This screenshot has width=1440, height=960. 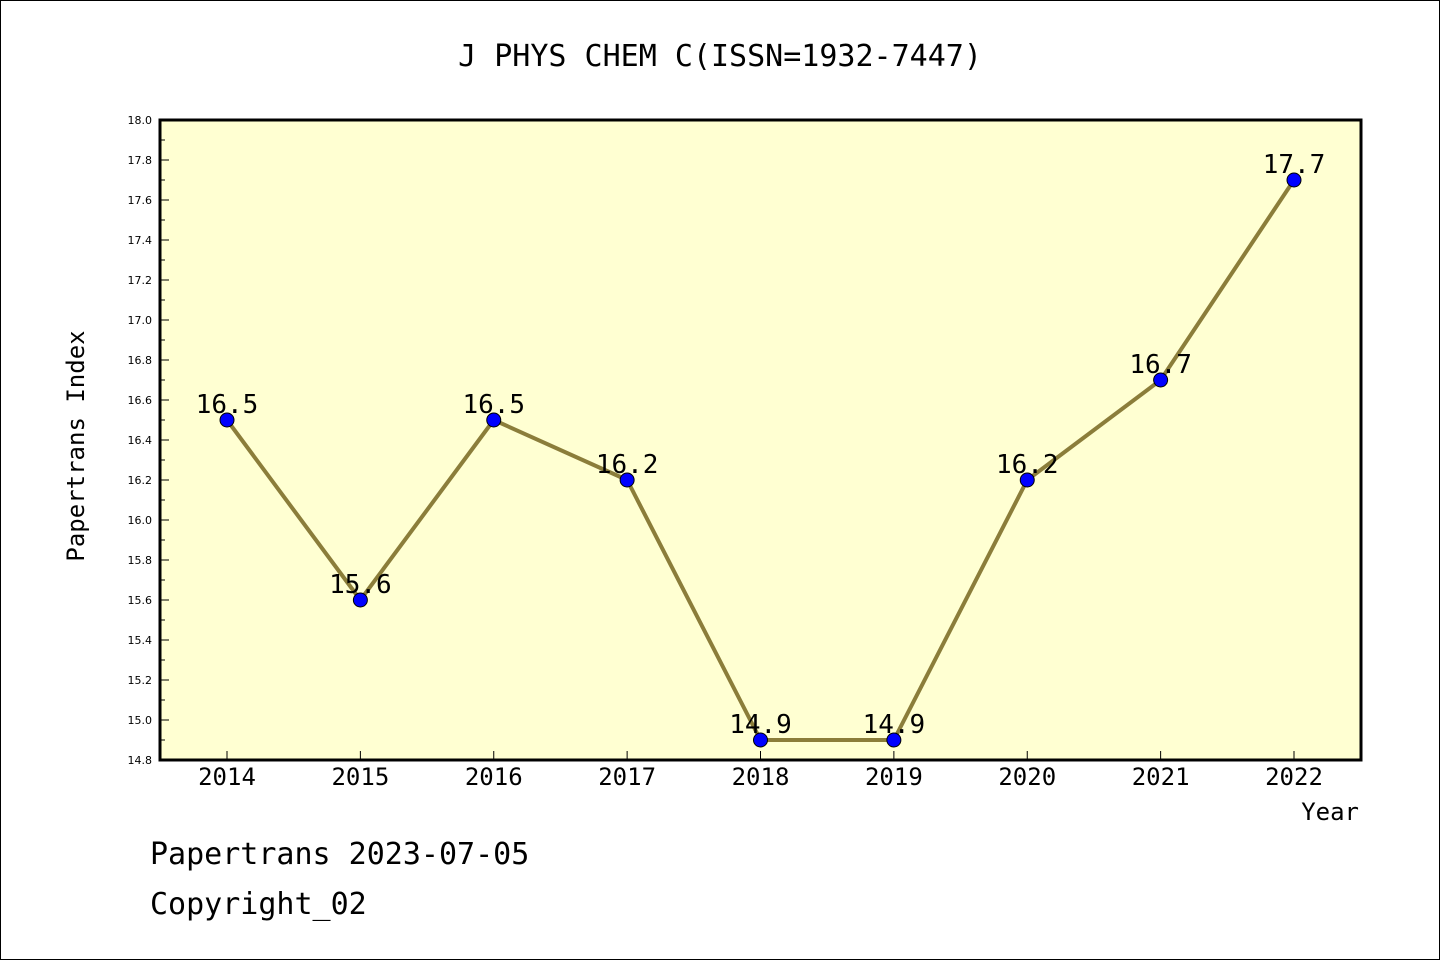 What do you see at coordinates (1294, 777) in the screenshot?
I see `x-tick-label: 2022` at bounding box center [1294, 777].